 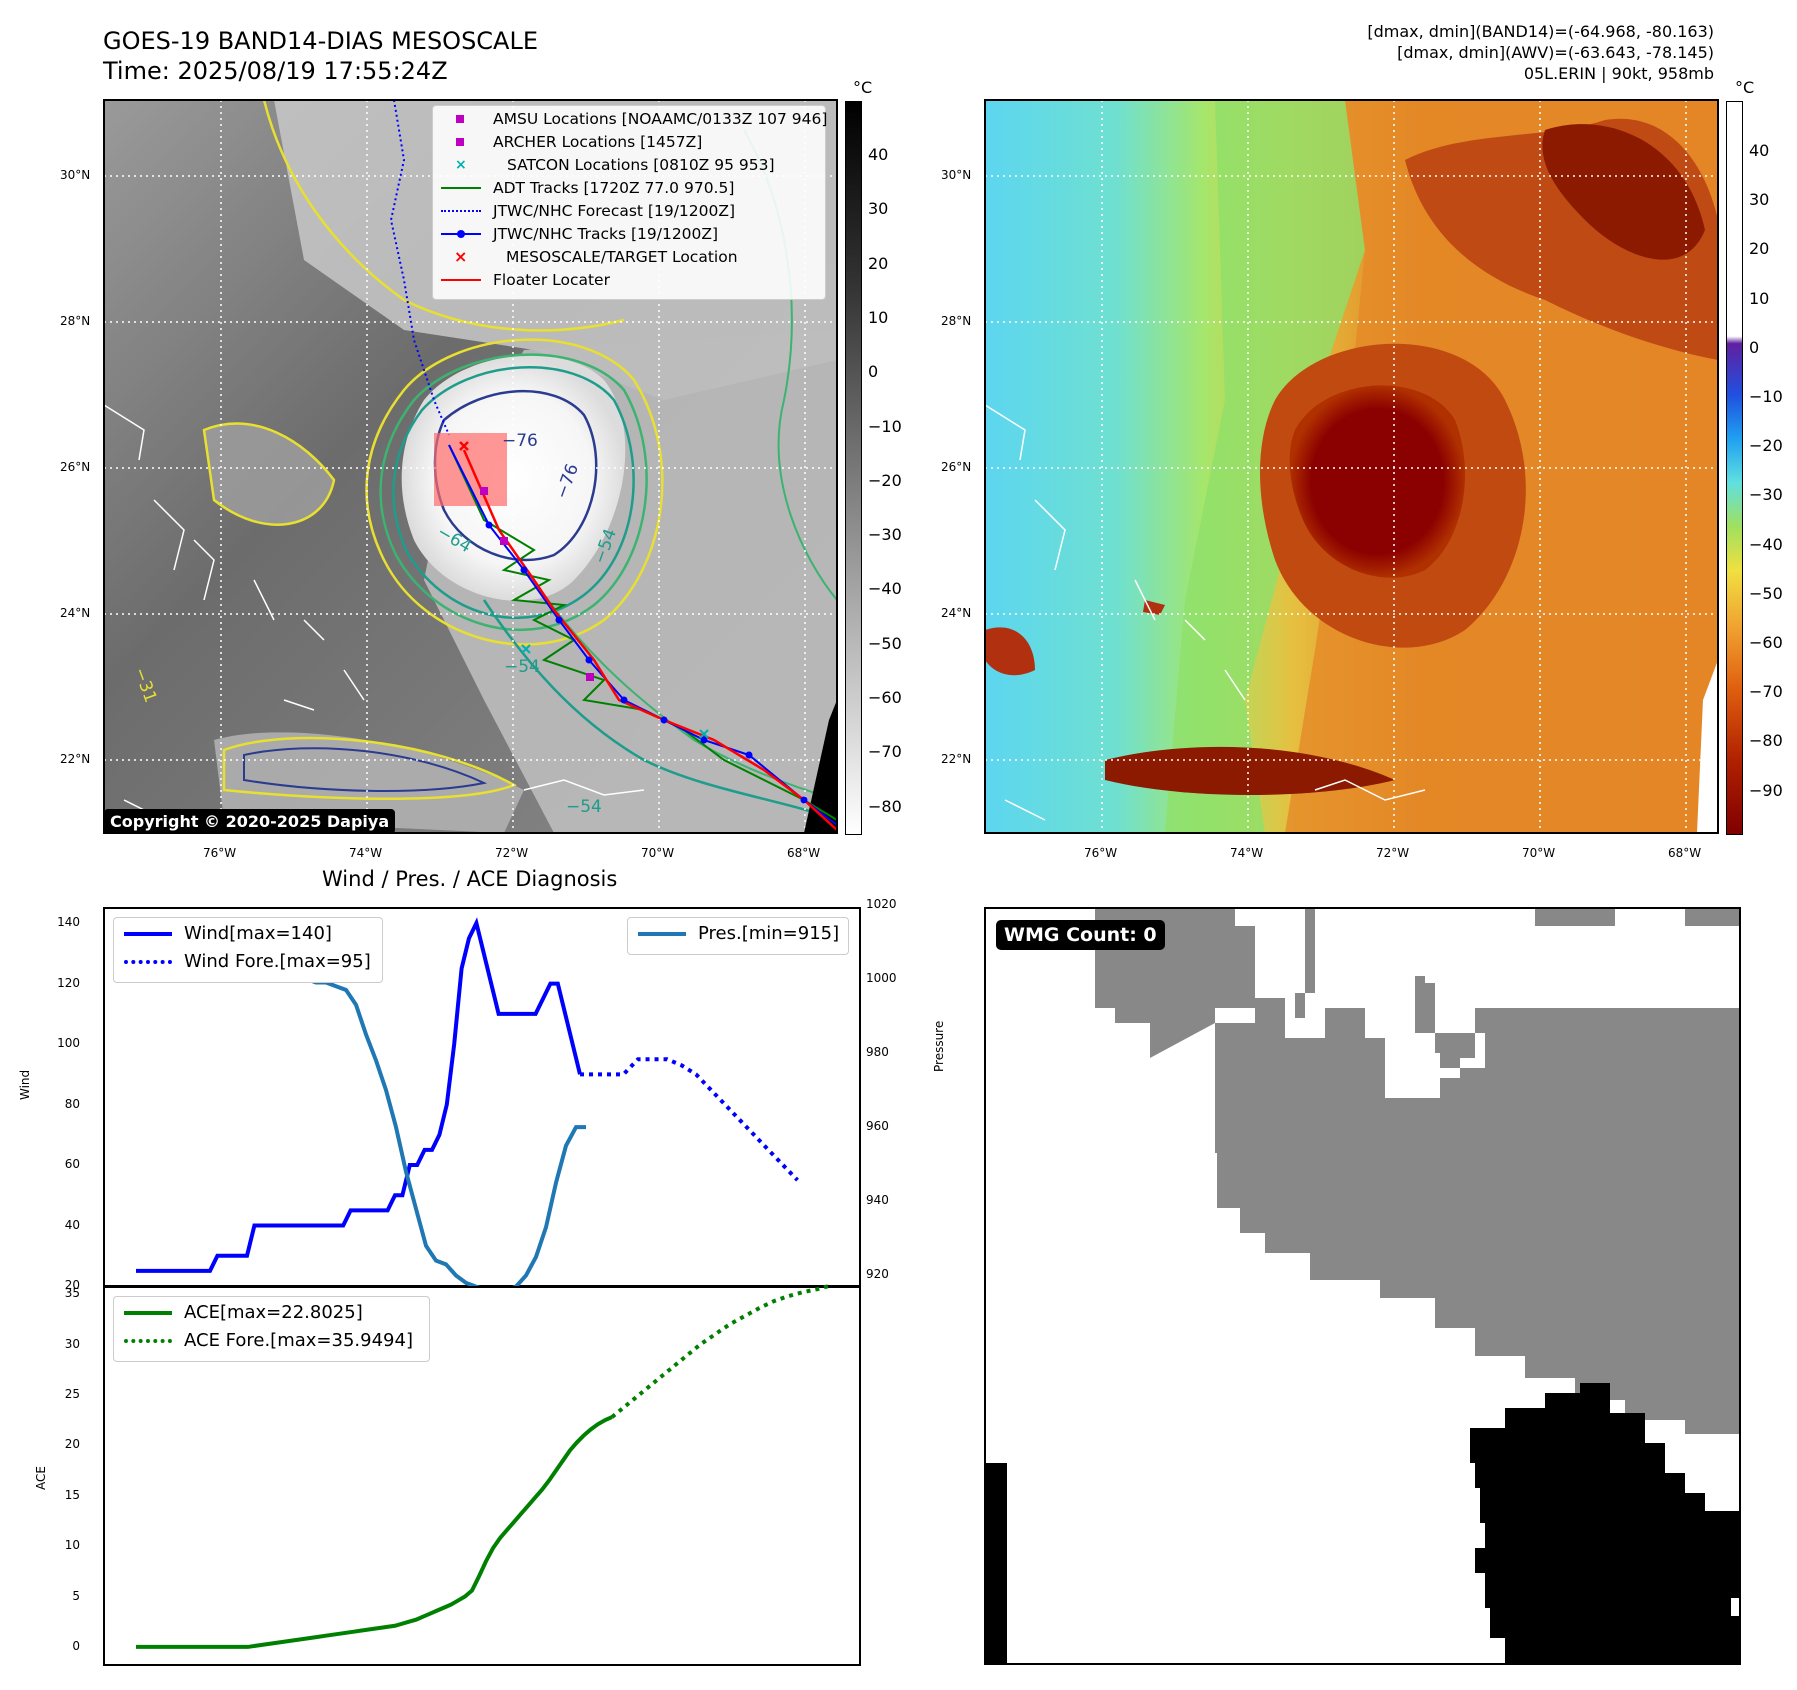 I want to click on ace-ylabel: ACE, so click(x=41, y=1478).